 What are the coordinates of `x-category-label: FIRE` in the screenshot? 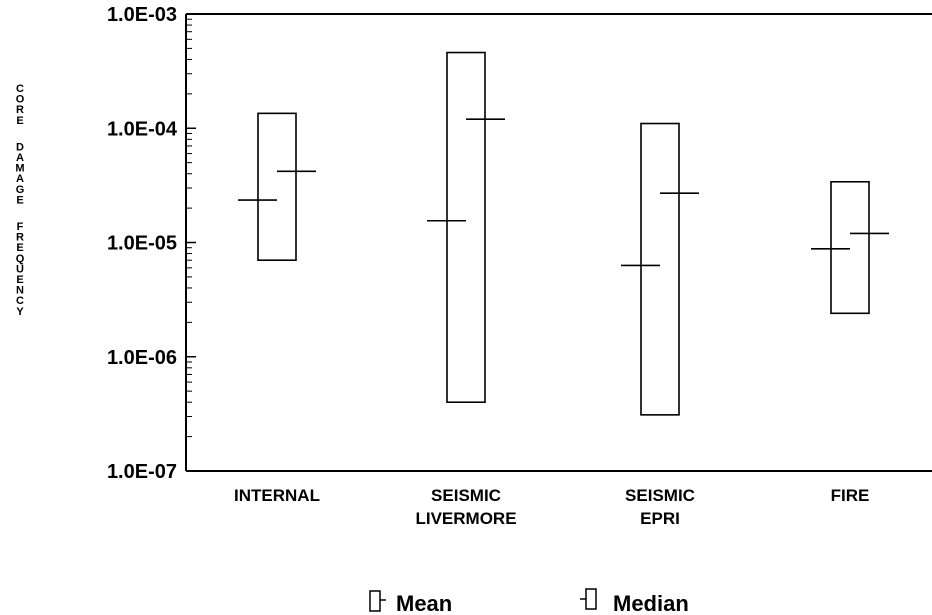 It's located at (850, 495).